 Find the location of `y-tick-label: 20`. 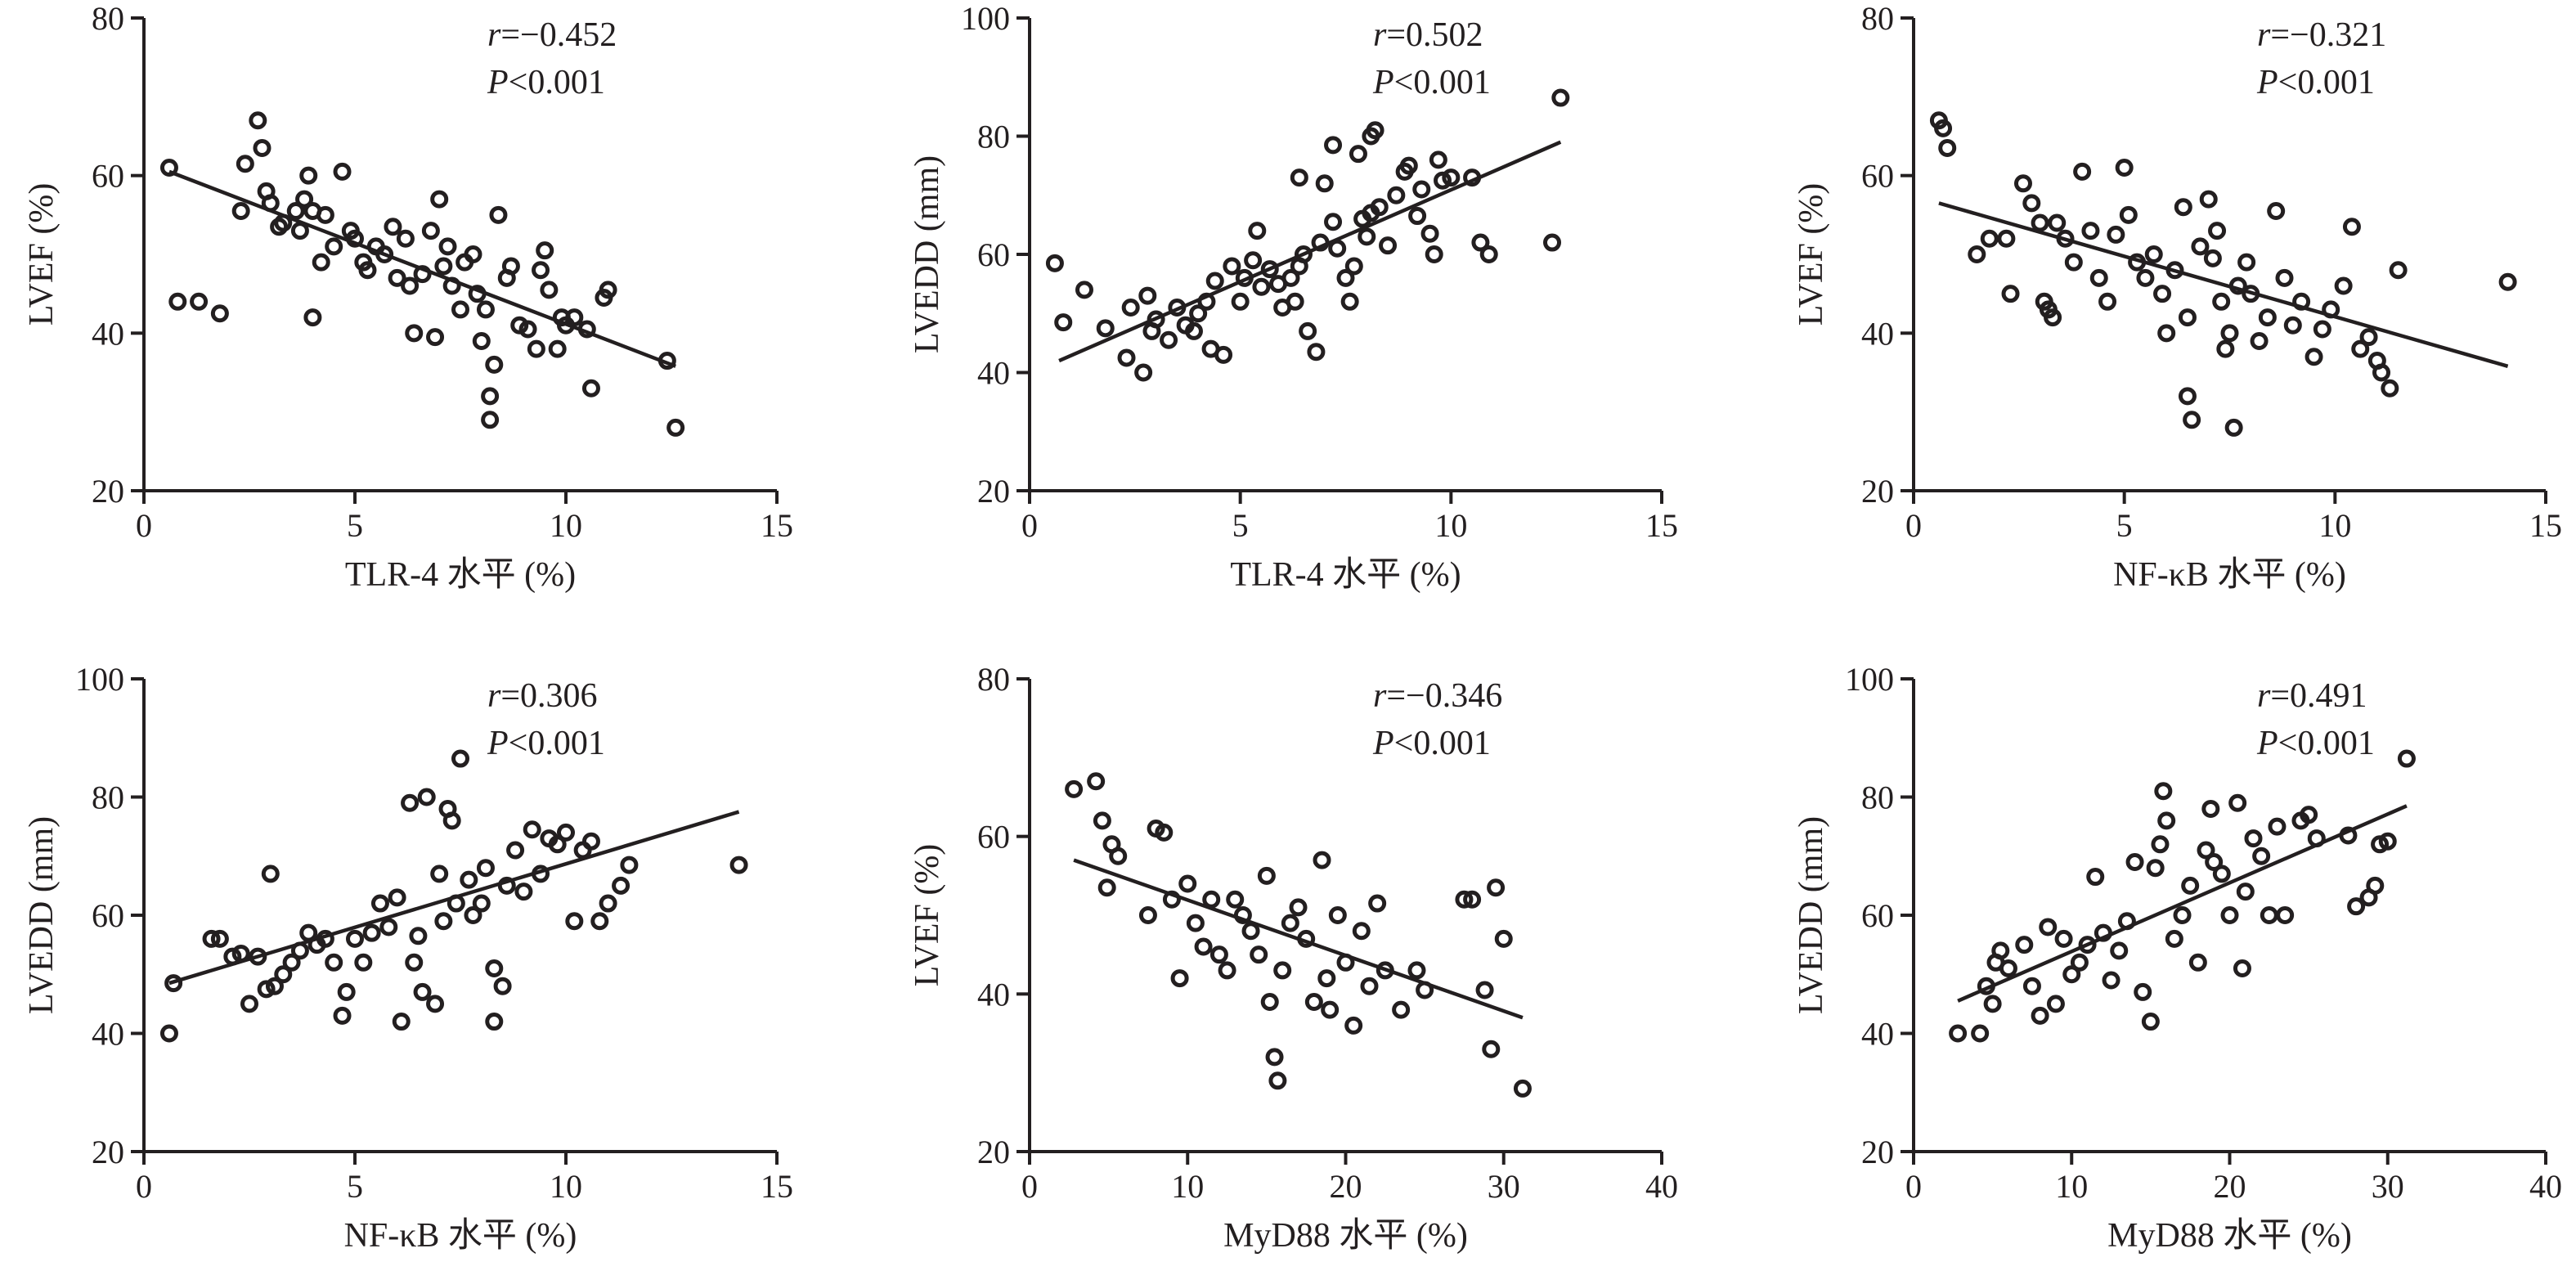

y-tick-label: 20 is located at coordinates (993, 1152).